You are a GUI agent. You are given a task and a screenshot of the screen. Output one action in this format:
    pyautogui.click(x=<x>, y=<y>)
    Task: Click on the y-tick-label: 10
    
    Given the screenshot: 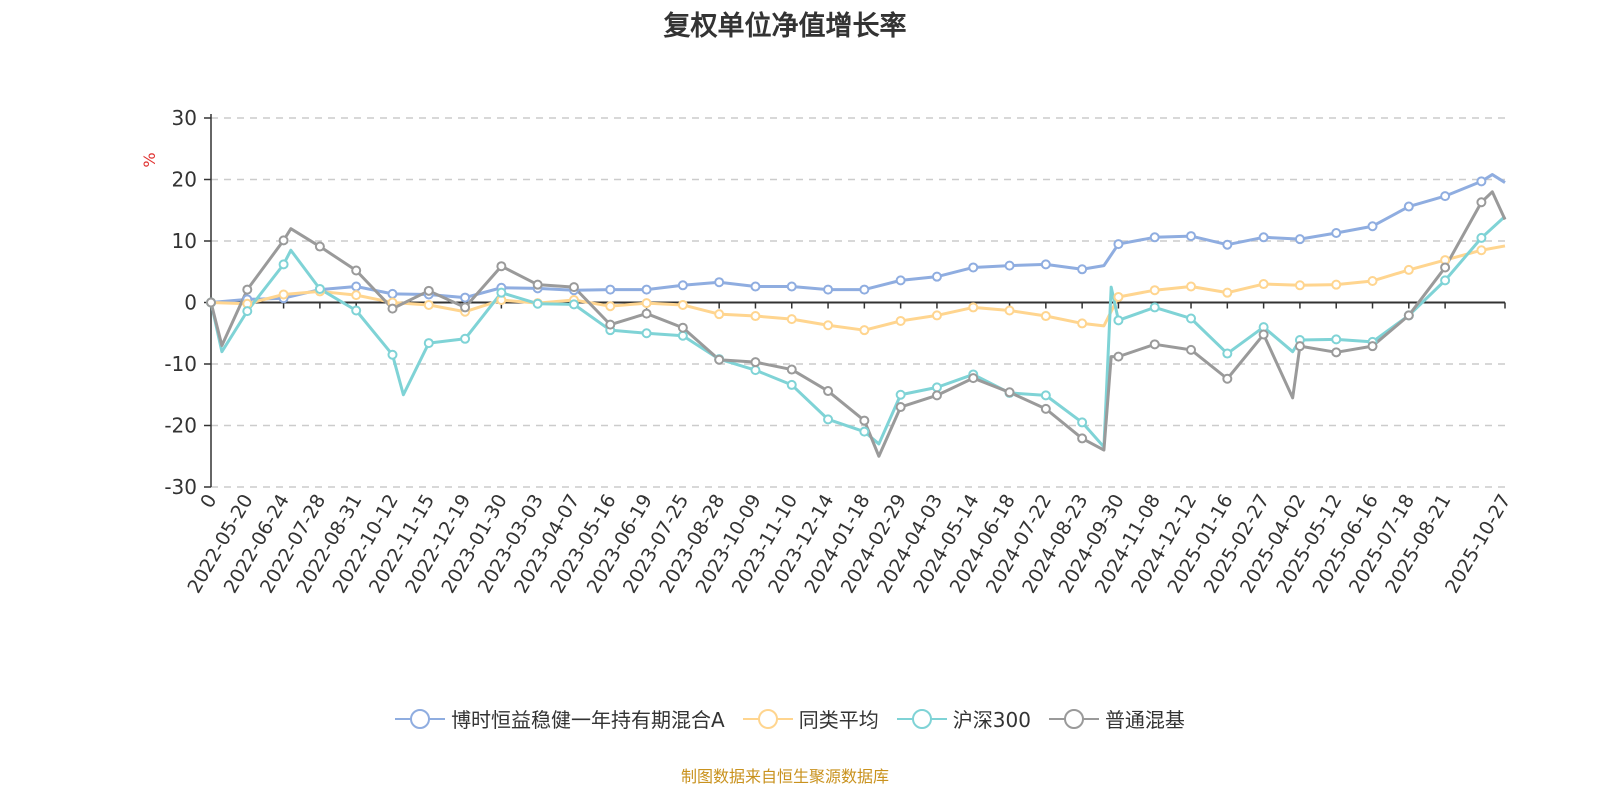 What is the action you would take?
    pyautogui.click(x=184, y=241)
    